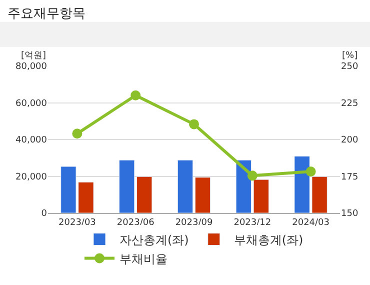 This screenshot has width=370, height=285. What do you see at coordinates (311, 223) in the screenshot?
I see `x-tick-label: 2024/03` at bounding box center [311, 223].